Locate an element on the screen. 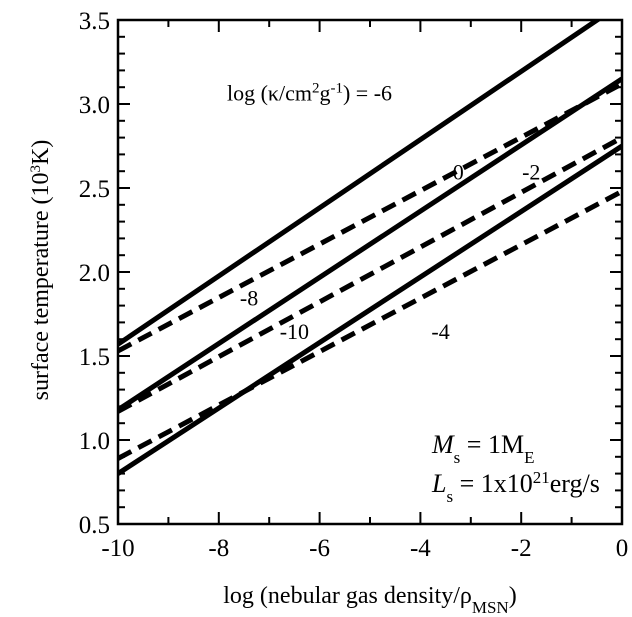 The width and height of the screenshot is (632, 617). mass-parameter: Ms = 1ME is located at coordinates (482, 448).